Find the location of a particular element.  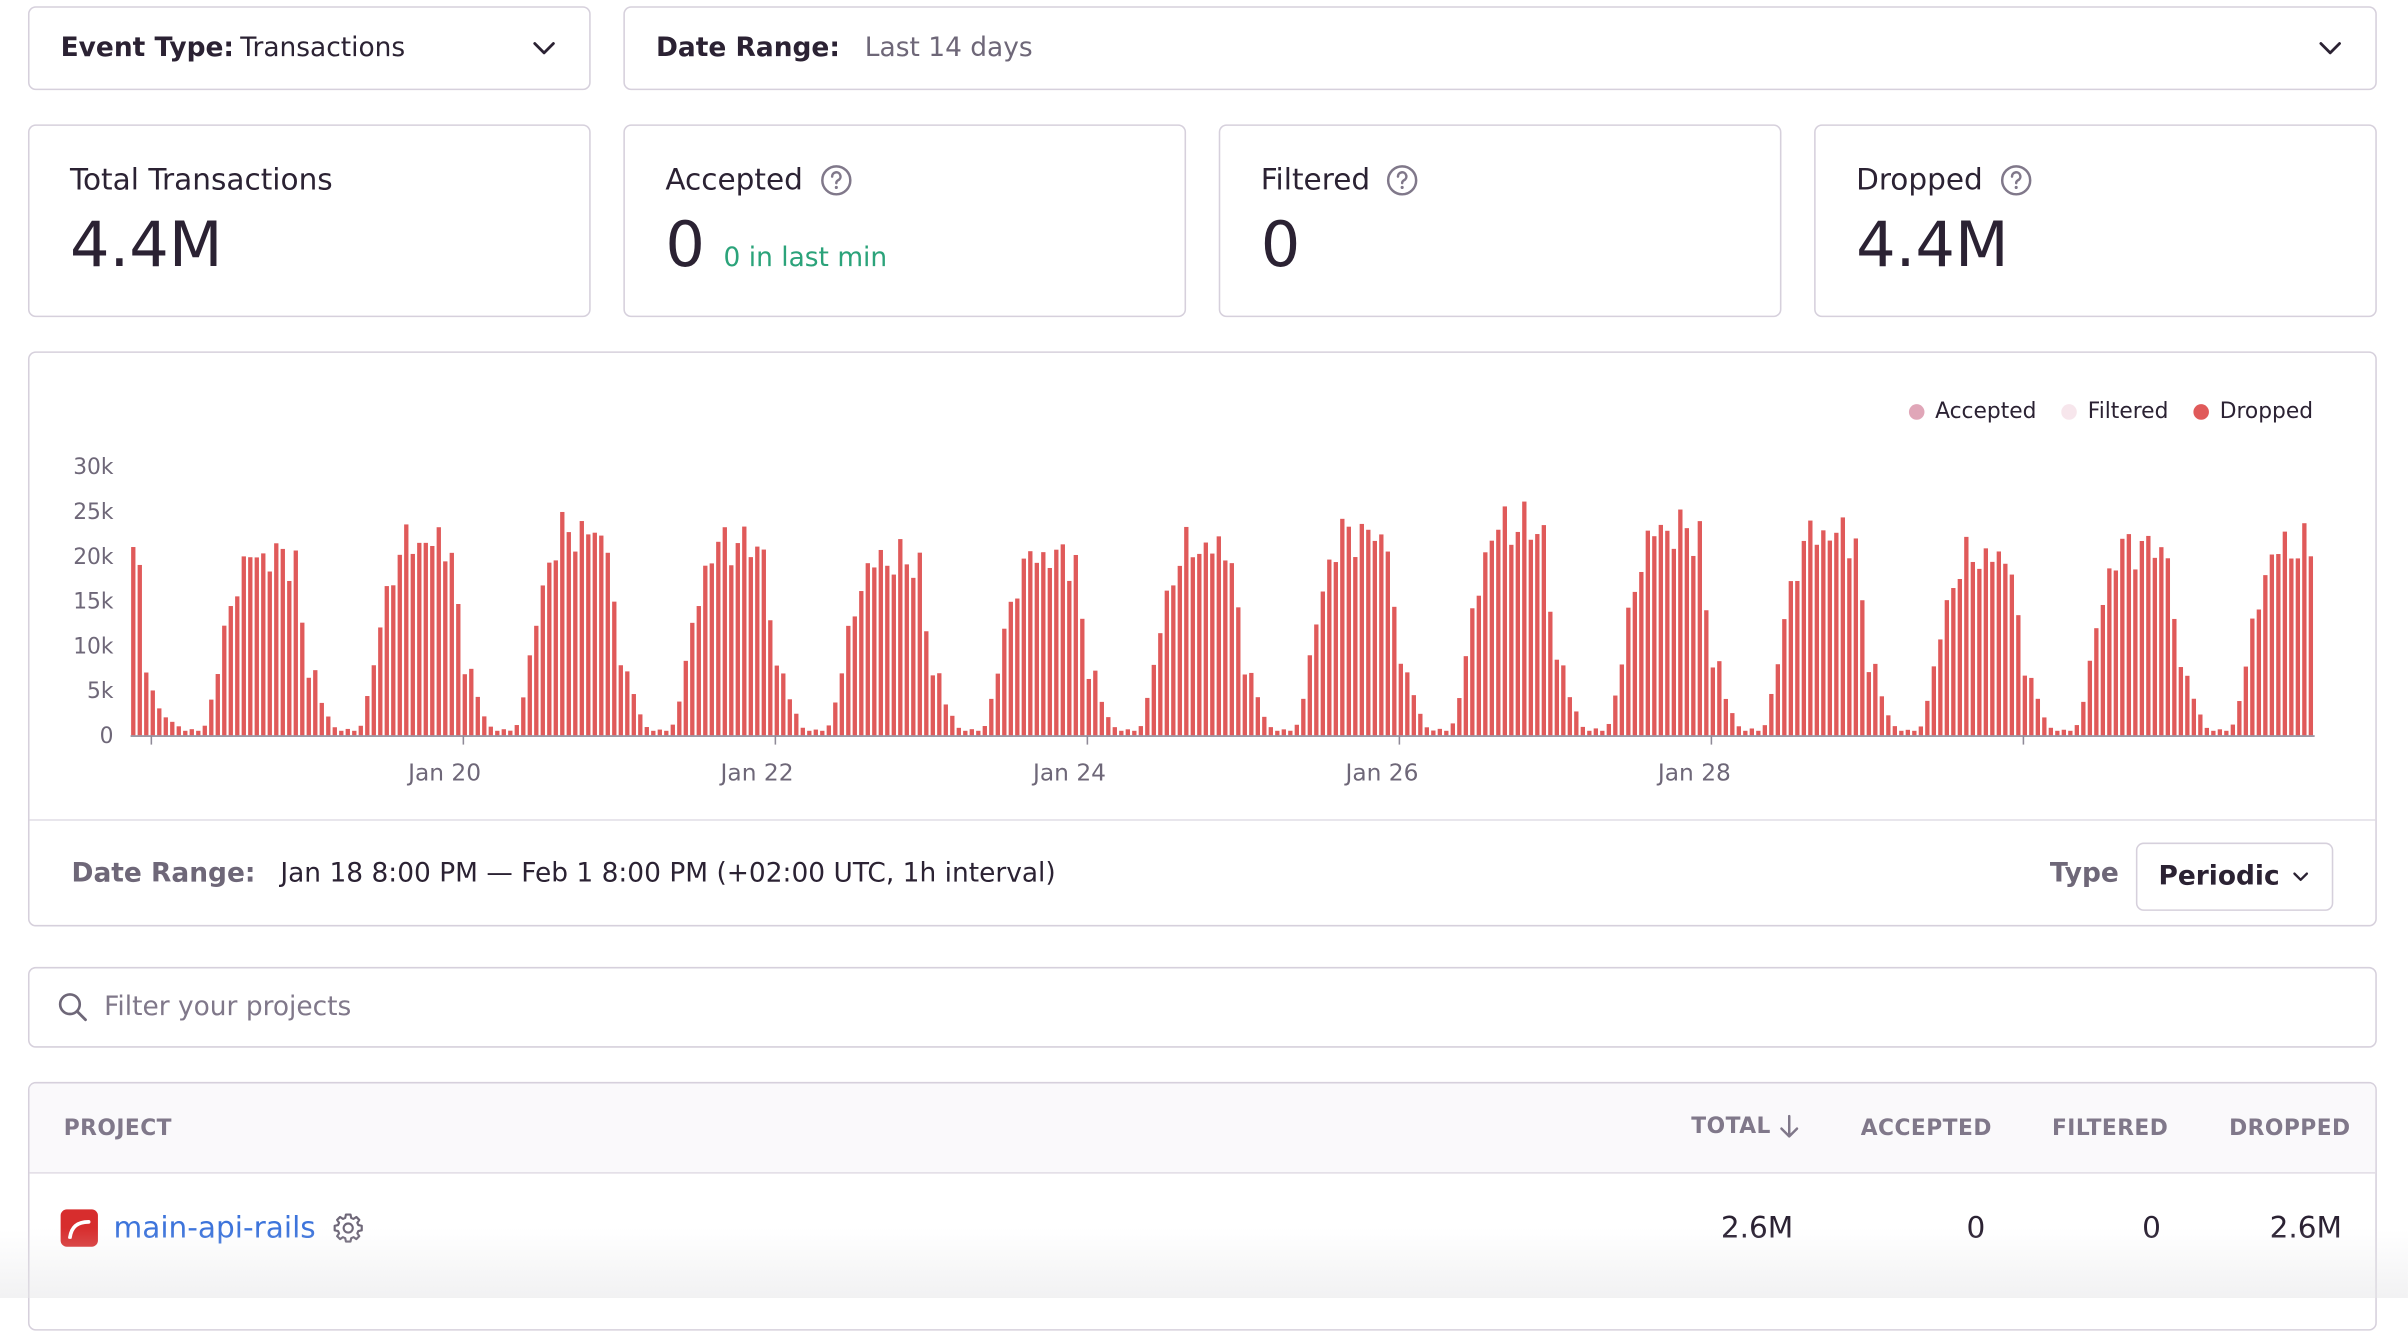

legend-item-filtered: Filtered is located at coordinates (2114, 412).